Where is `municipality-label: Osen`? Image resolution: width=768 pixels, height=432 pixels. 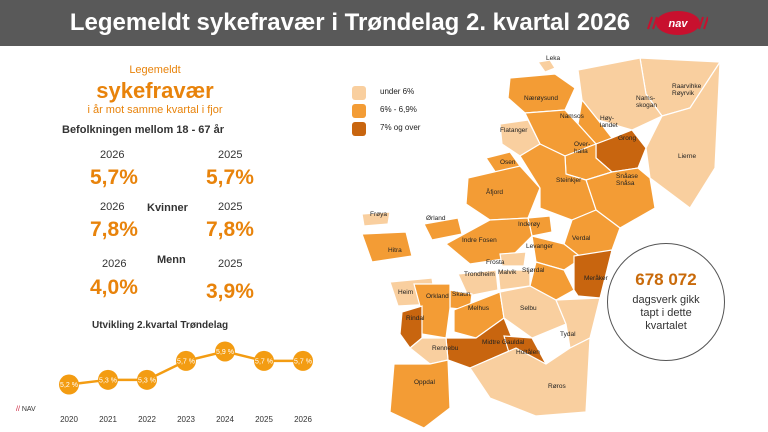
municipality-label: Osen is located at coordinates (508, 162).